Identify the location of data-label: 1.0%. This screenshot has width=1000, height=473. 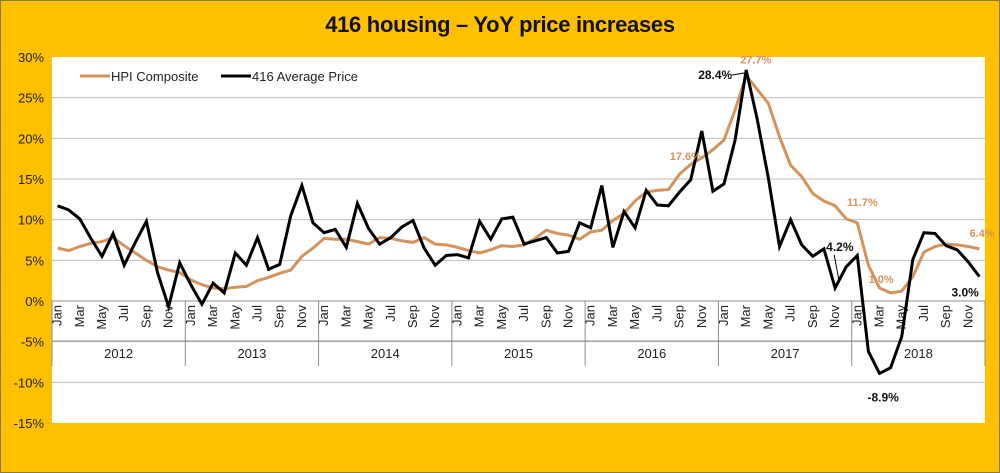
(881, 280).